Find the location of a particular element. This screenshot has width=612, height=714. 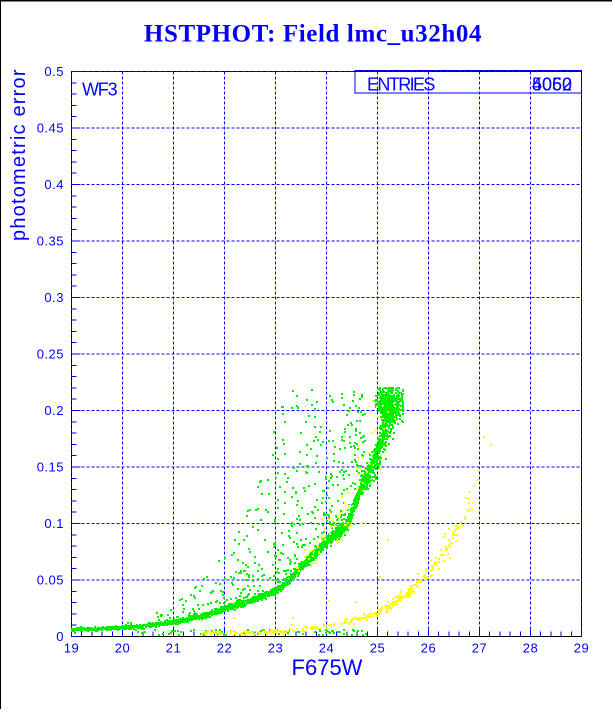

svg-text: 29 is located at coordinates (581, 648).